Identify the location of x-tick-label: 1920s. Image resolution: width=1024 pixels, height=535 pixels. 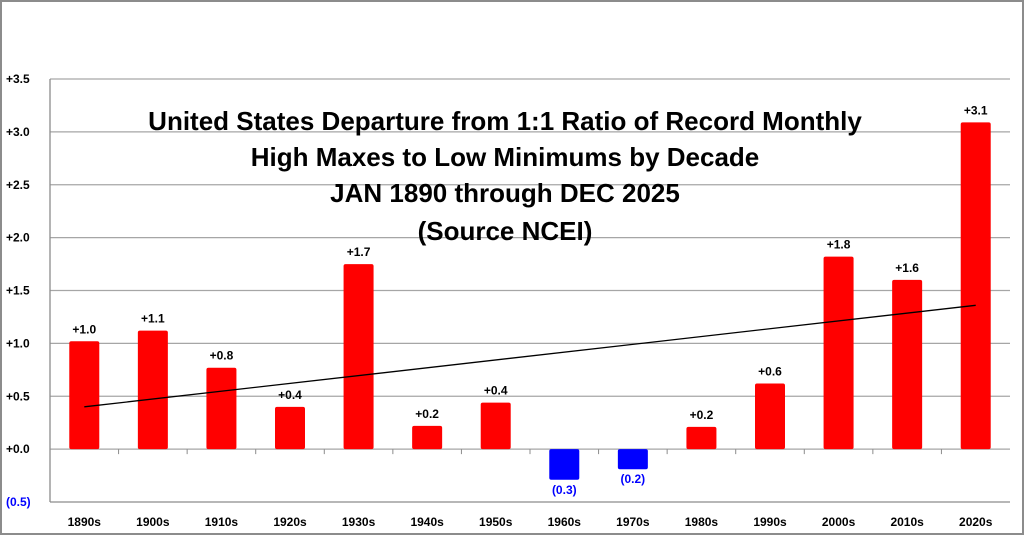
(290, 522).